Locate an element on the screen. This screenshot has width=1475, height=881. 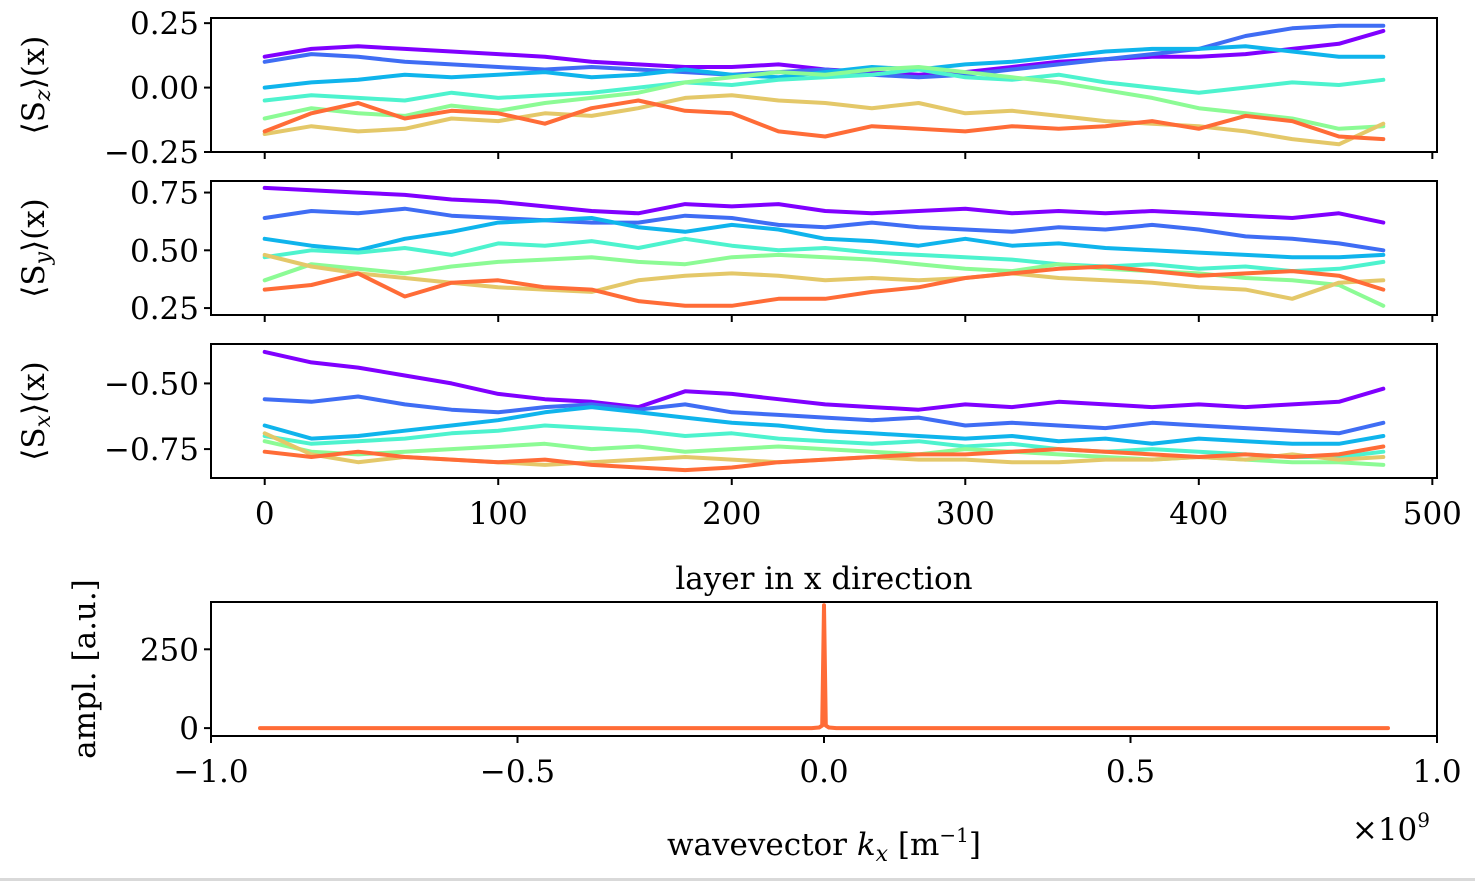
panel-fft-xlabel: wavevector kx [m−1] is located at coordinates (824, 845).